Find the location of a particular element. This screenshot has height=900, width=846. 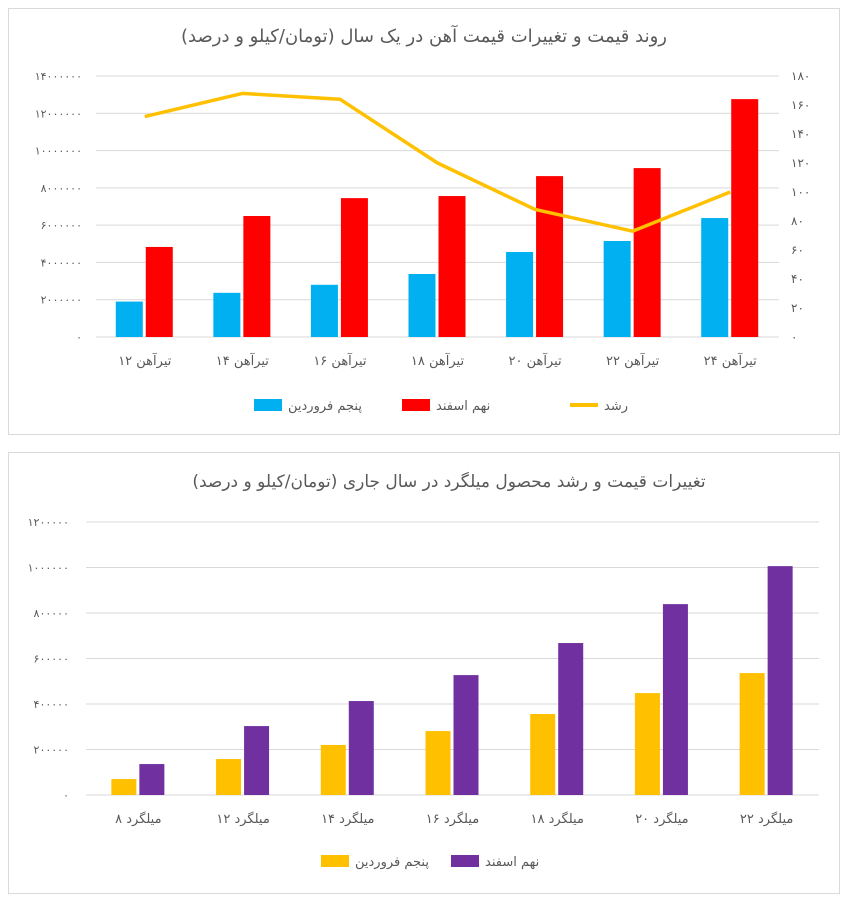

y-tick-label: ۲۰۰۰۰۰۰ is located at coordinates (61, 300).